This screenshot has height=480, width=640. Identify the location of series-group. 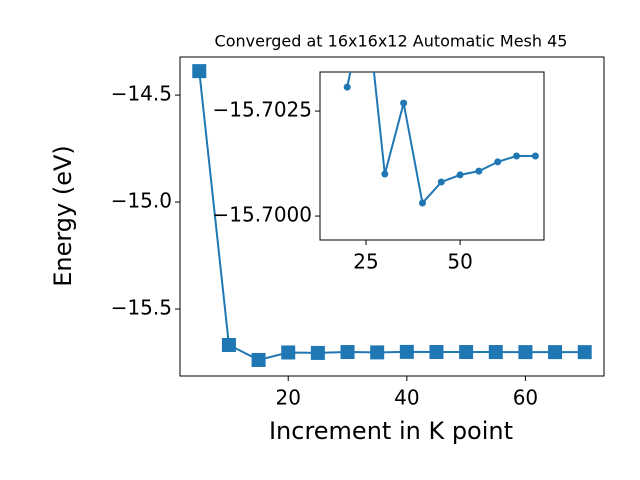
(441, 103).